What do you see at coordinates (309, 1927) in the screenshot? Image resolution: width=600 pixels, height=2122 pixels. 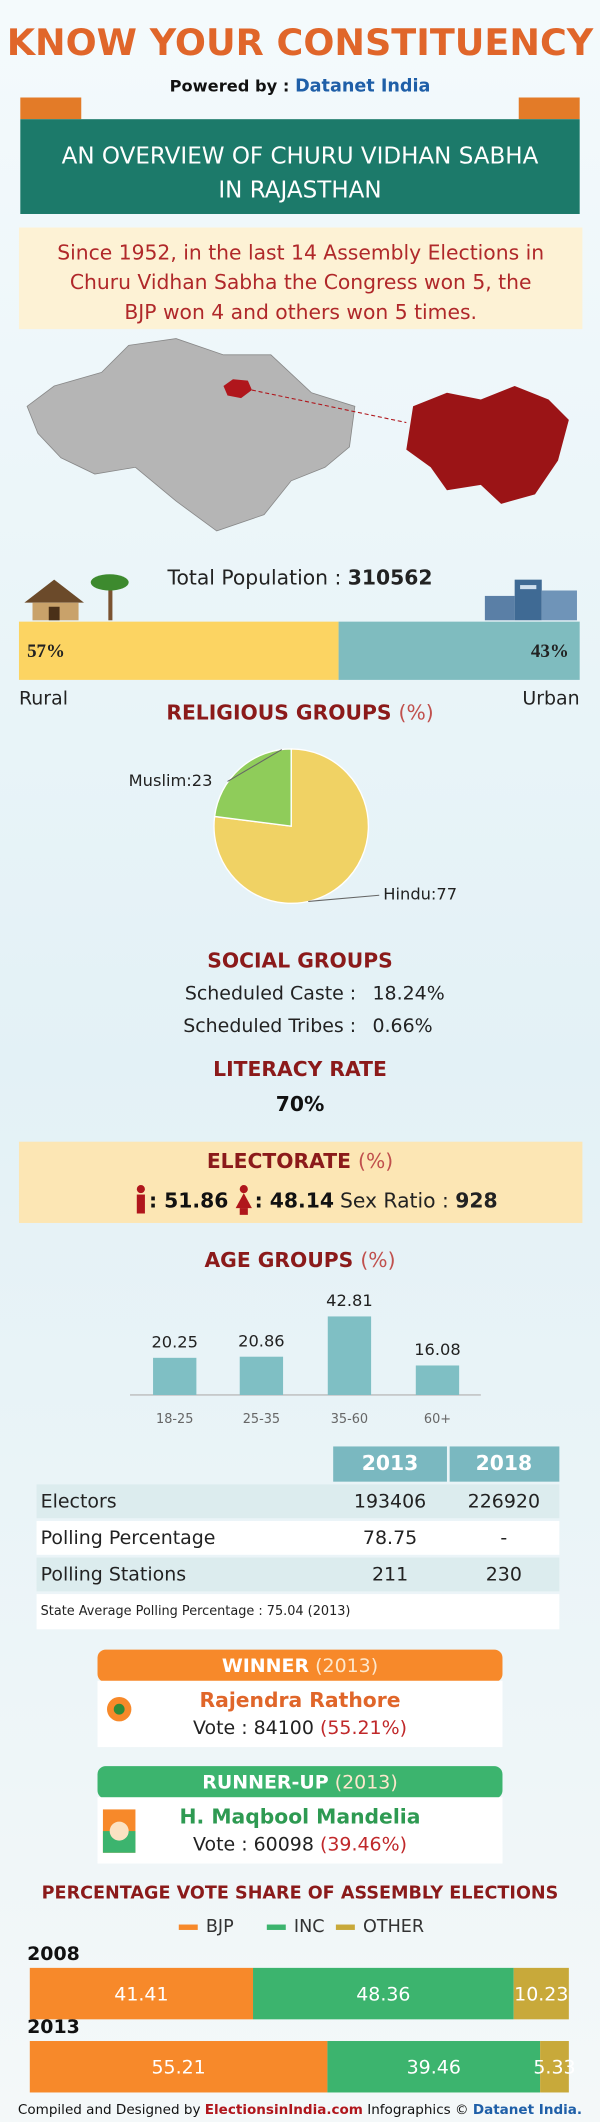 I see `legend-label: INC` at bounding box center [309, 1927].